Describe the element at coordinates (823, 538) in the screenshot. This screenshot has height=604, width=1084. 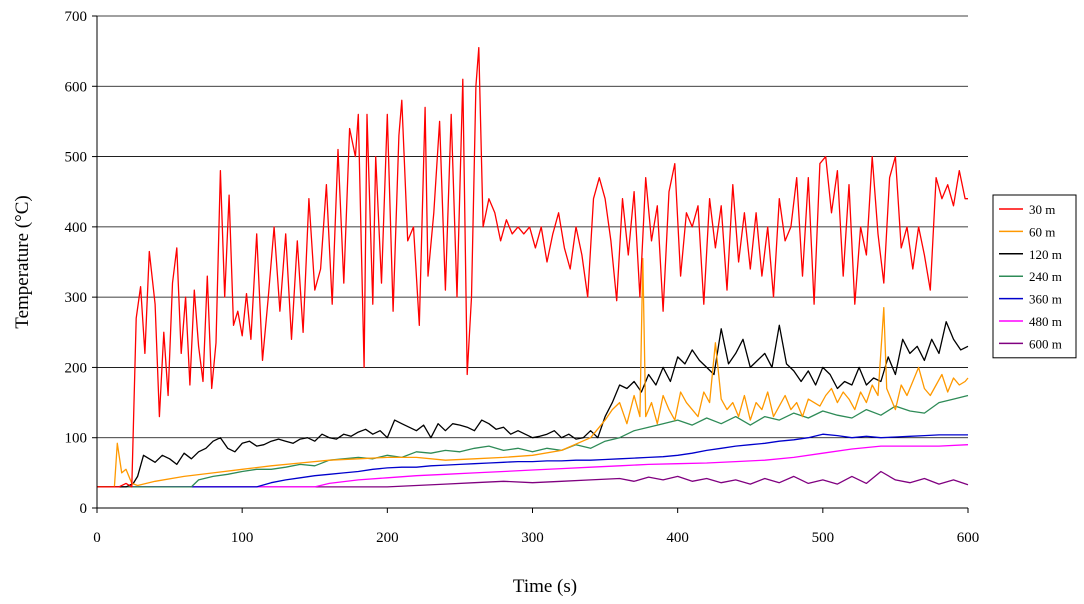
I see `x-tick-label: 500` at that location.